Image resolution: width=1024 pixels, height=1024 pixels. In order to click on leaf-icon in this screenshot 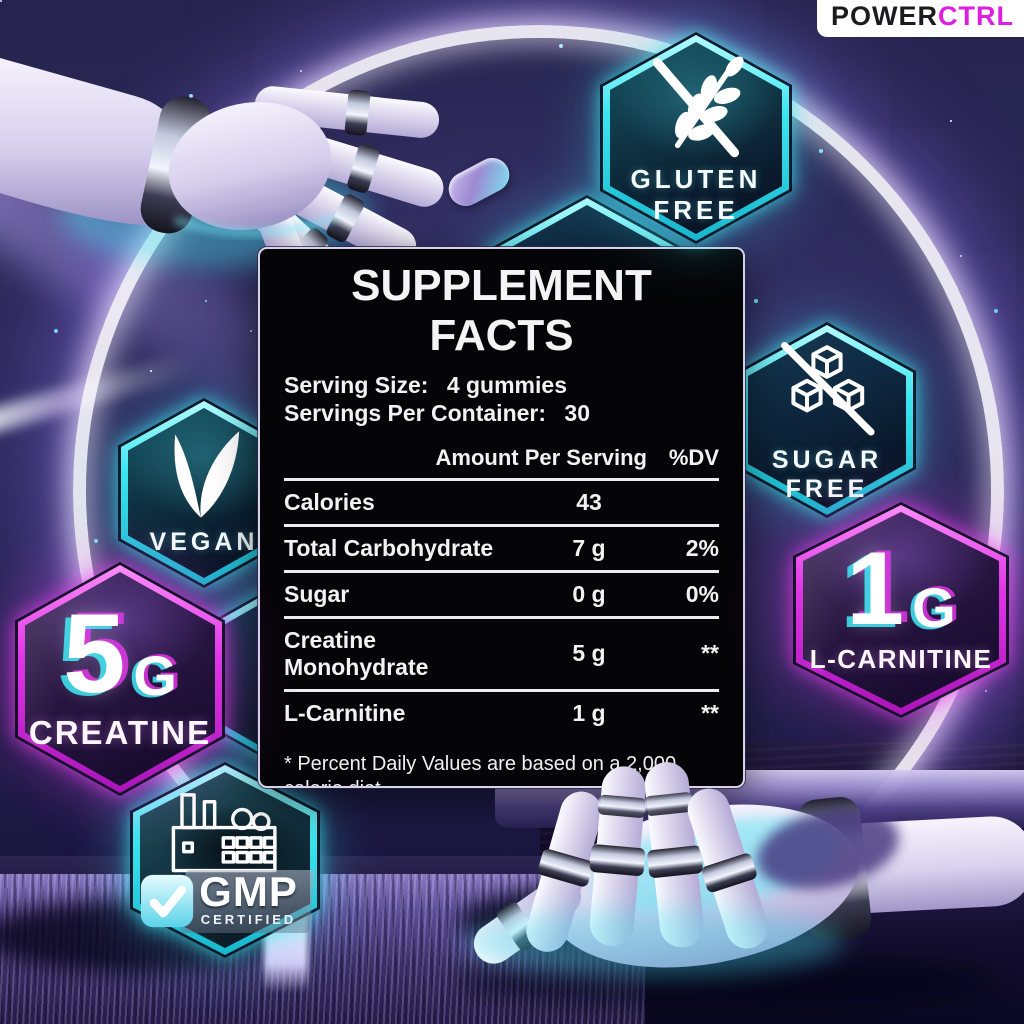, I will do `click(207, 474)`.